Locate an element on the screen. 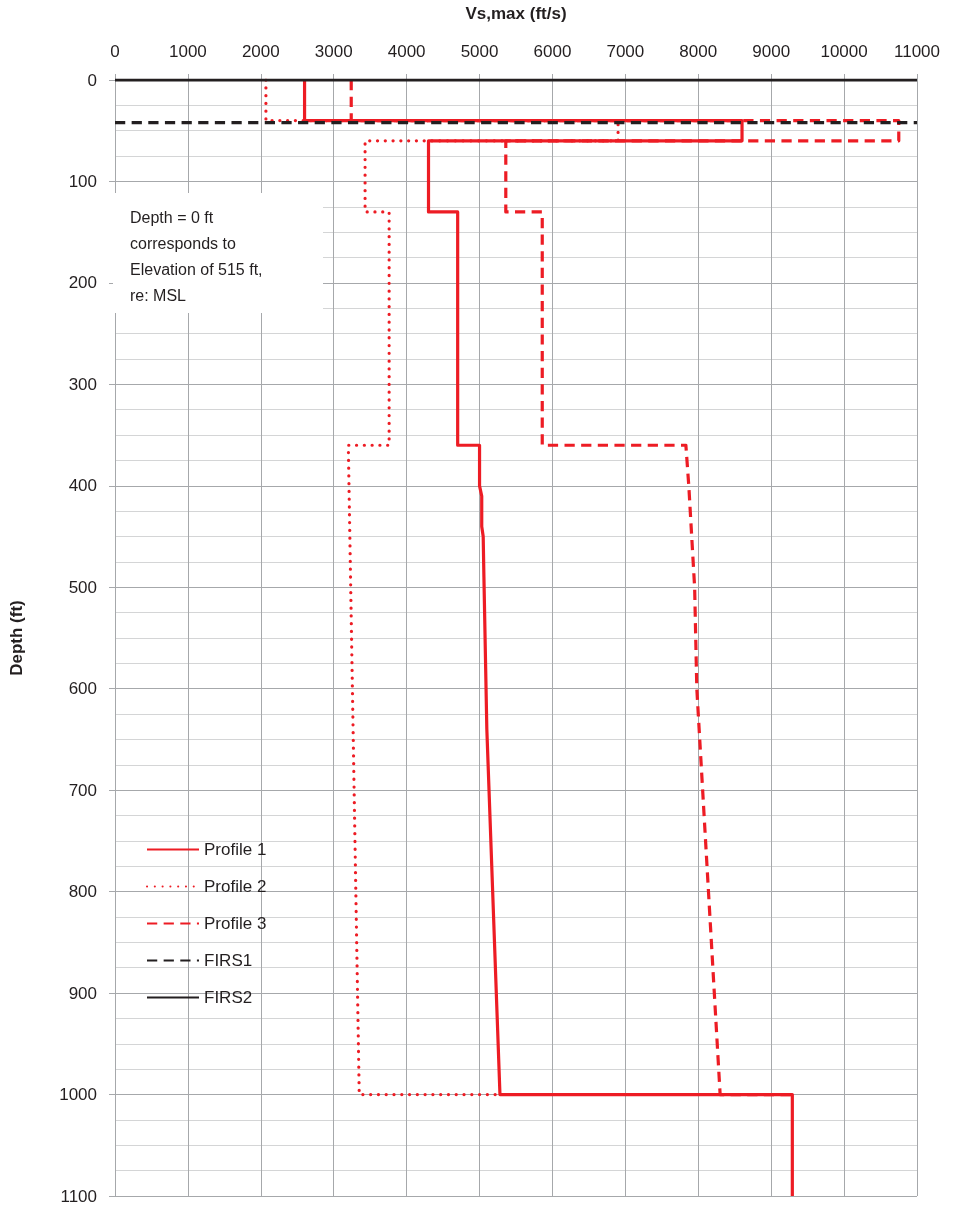  y-tick-label: 1100 is located at coordinates (78, 1196).